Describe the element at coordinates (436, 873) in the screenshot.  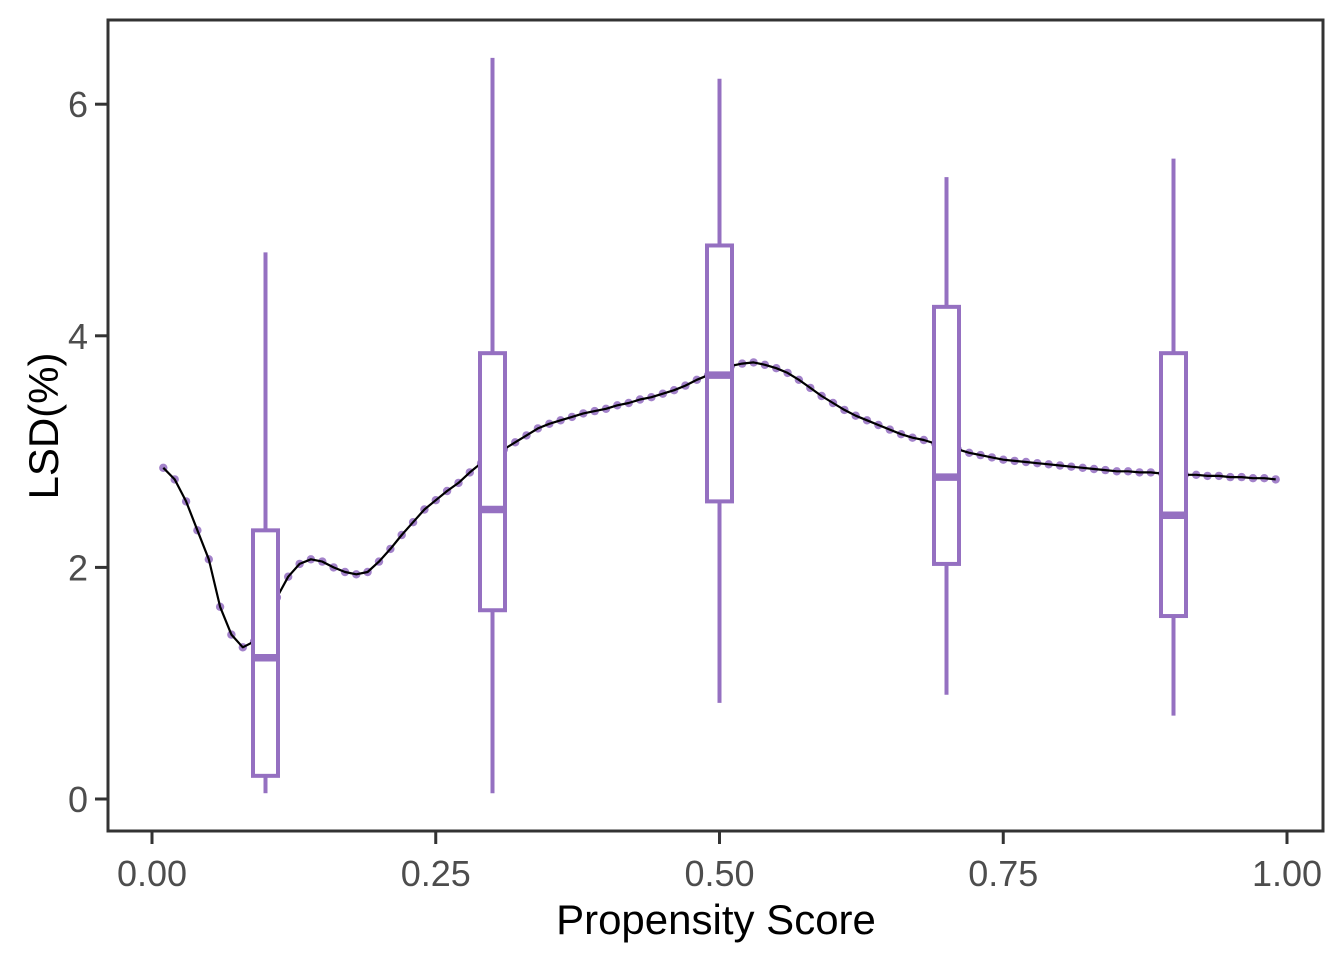
I see `x-tick-label: 0.25` at that location.